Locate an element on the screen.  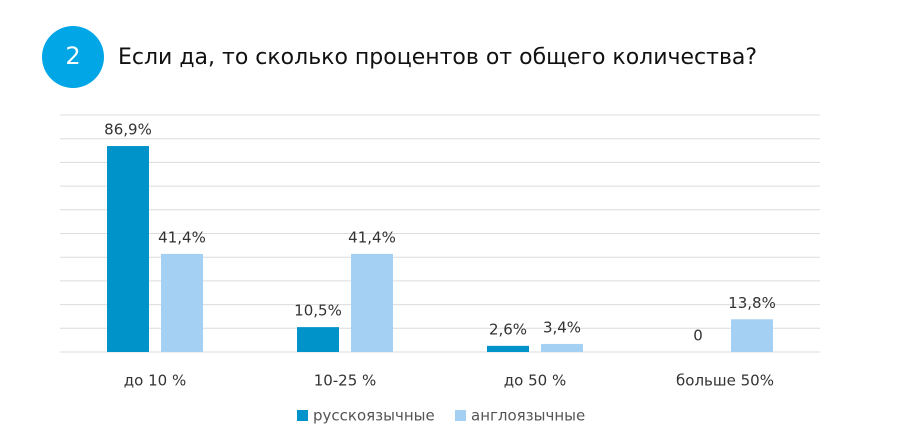
legend-label: англоязычные is located at coordinates (528, 416).